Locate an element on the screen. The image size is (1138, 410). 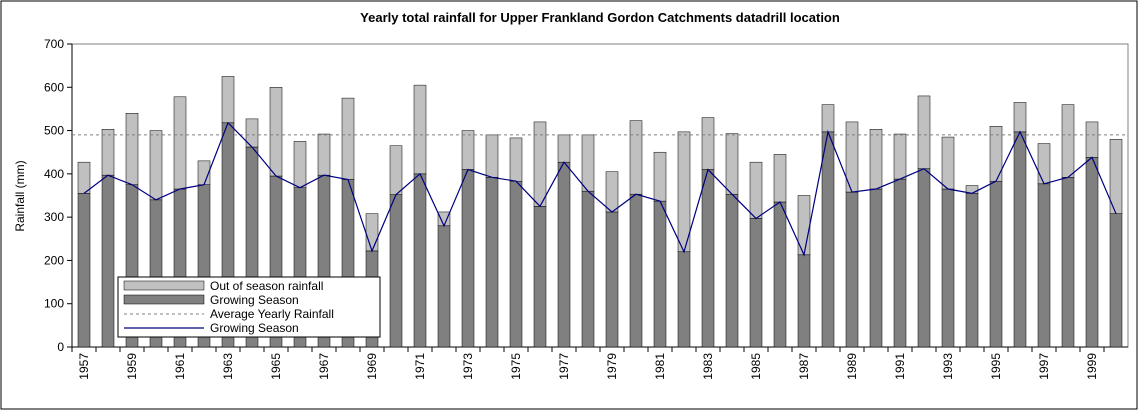
x-tick-label: 1985 is located at coordinates (756, 366).